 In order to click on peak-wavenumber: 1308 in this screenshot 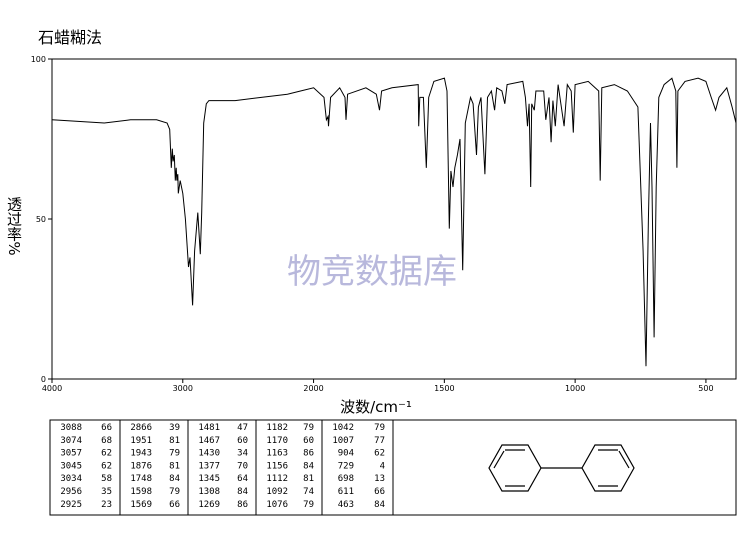, I will do `click(209, 492)`.